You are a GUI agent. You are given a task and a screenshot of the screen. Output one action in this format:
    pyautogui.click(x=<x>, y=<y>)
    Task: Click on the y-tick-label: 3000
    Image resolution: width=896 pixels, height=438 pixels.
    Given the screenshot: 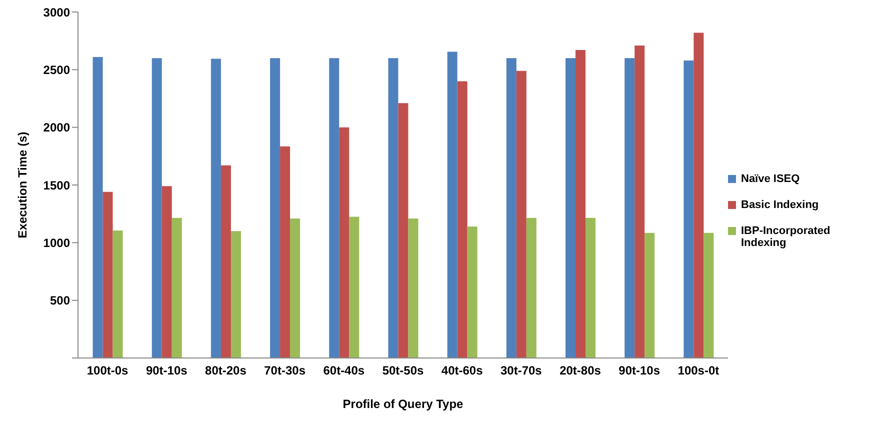 What is the action you would take?
    pyautogui.click(x=56, y=12)
    